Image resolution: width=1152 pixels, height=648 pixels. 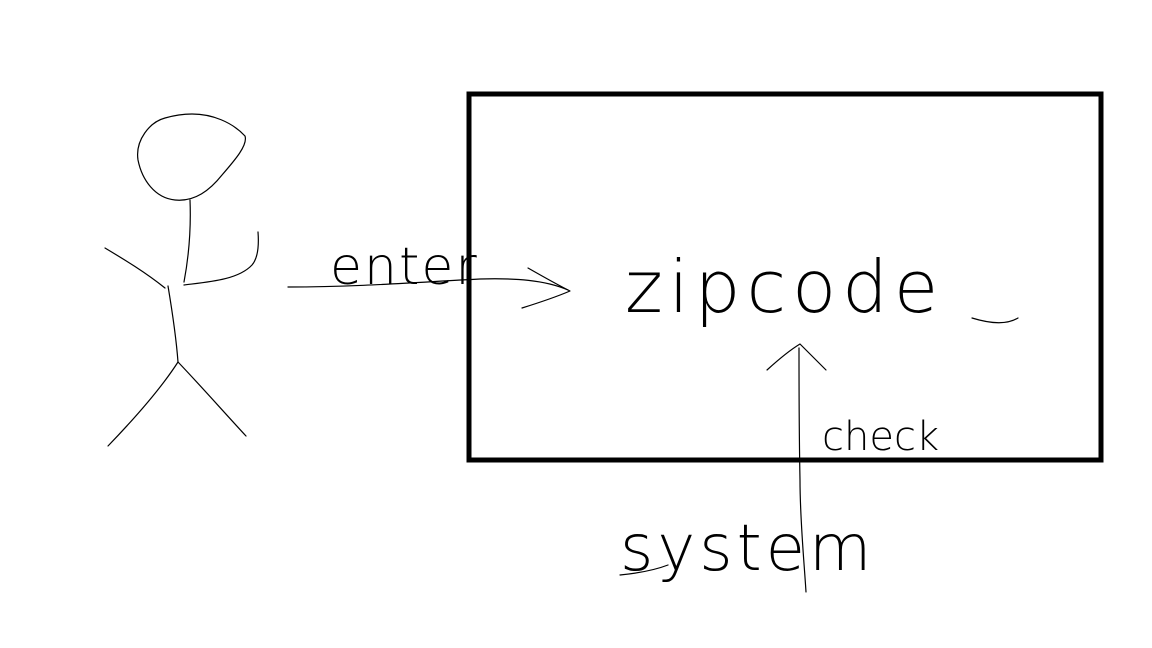 What do you see at coordinates (404, 267) in the screenshot?
I see `enter-label: enter` at bounding box center [404, 267].